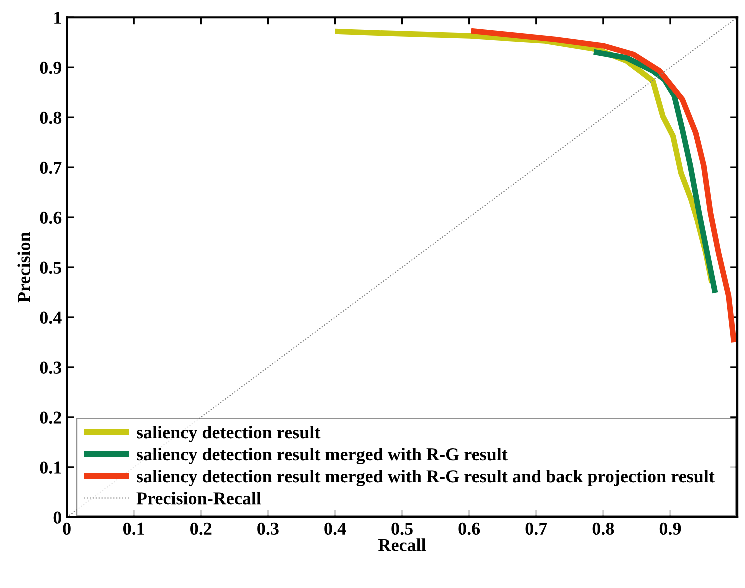  What do you see at coordinates (201, 529) in the screenshot?
I see `x-tick-label: 0.2` at bounding box center [201, 529].